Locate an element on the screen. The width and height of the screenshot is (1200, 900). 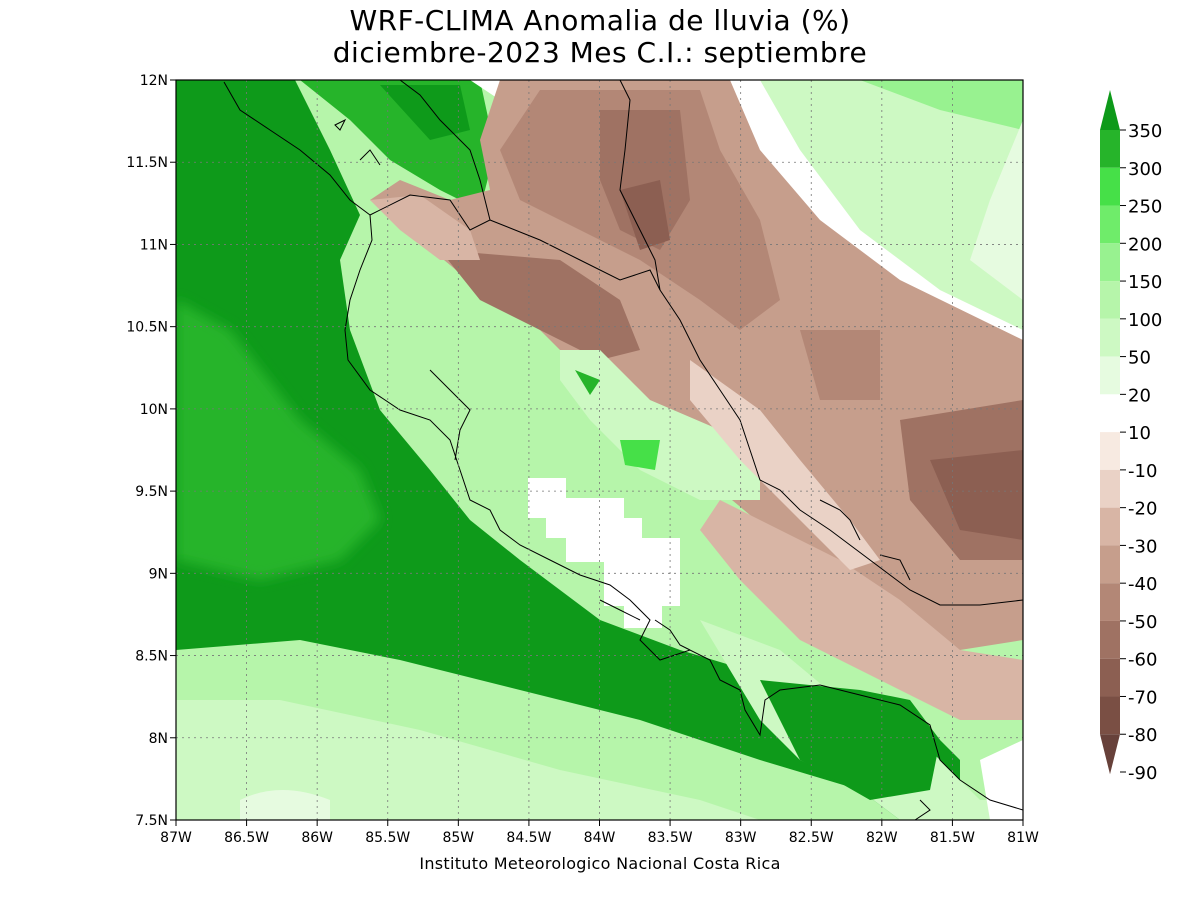
y-tick-label: 11.5N is located at coordinates (147, 163).